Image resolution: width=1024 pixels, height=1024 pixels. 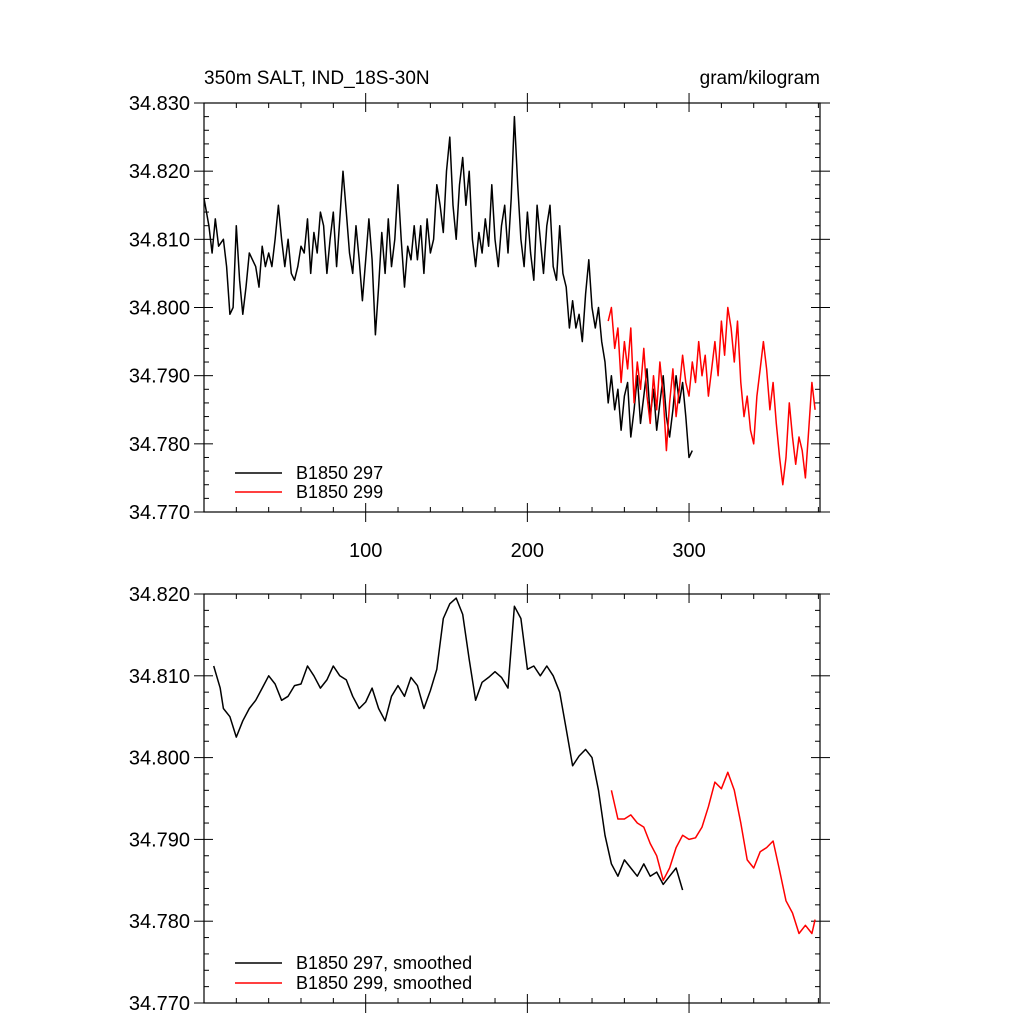 What do you see at coordinates (760, 78) in the screenshot?
I see `units-label: gram/kilogram` at bounding box center [760, 78].